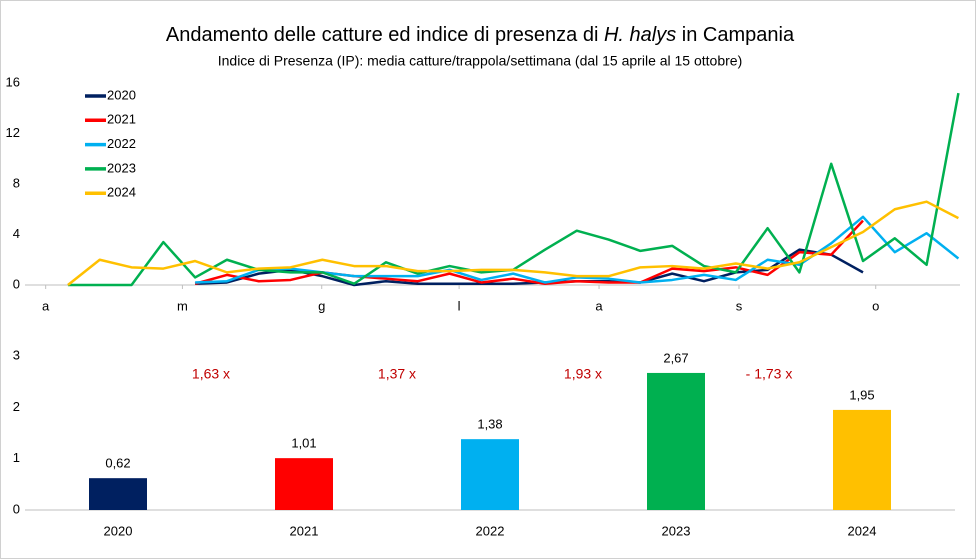  I want to click on legend-label: 2022, so click(121, 143).